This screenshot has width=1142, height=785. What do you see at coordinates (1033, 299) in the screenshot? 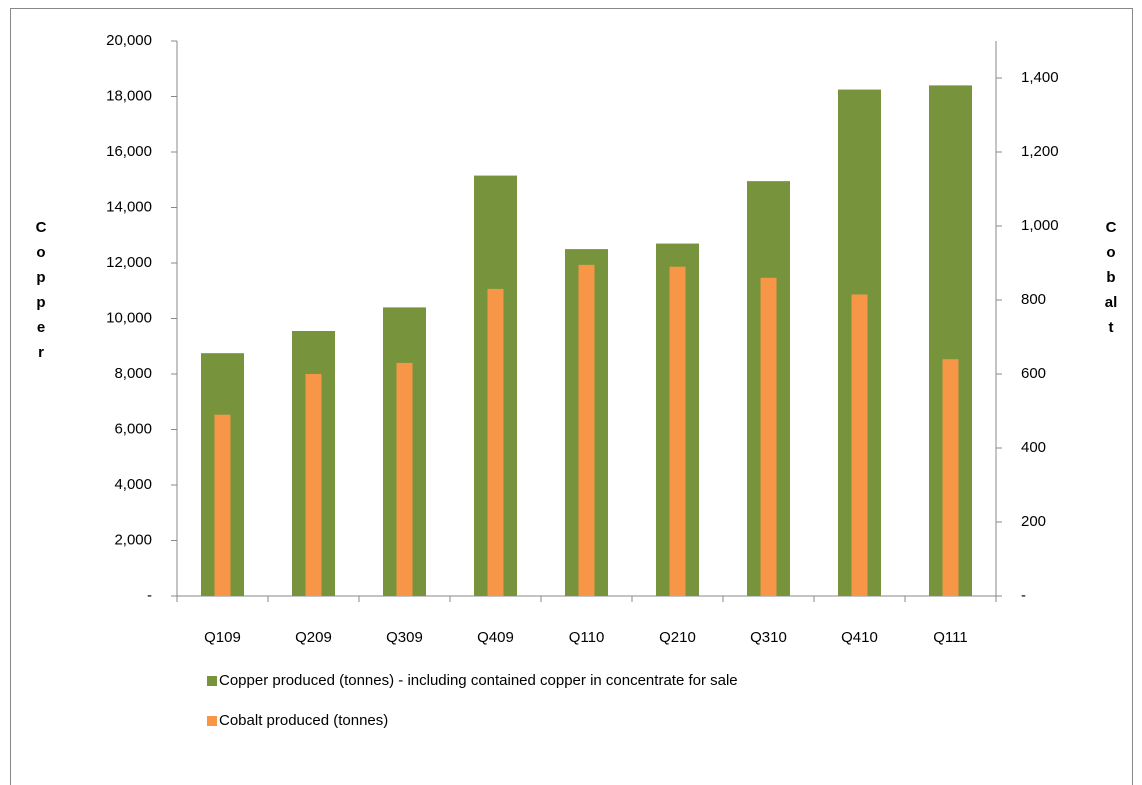
I see `y2-tick-label: 800` at bounding box center [1033, 299].